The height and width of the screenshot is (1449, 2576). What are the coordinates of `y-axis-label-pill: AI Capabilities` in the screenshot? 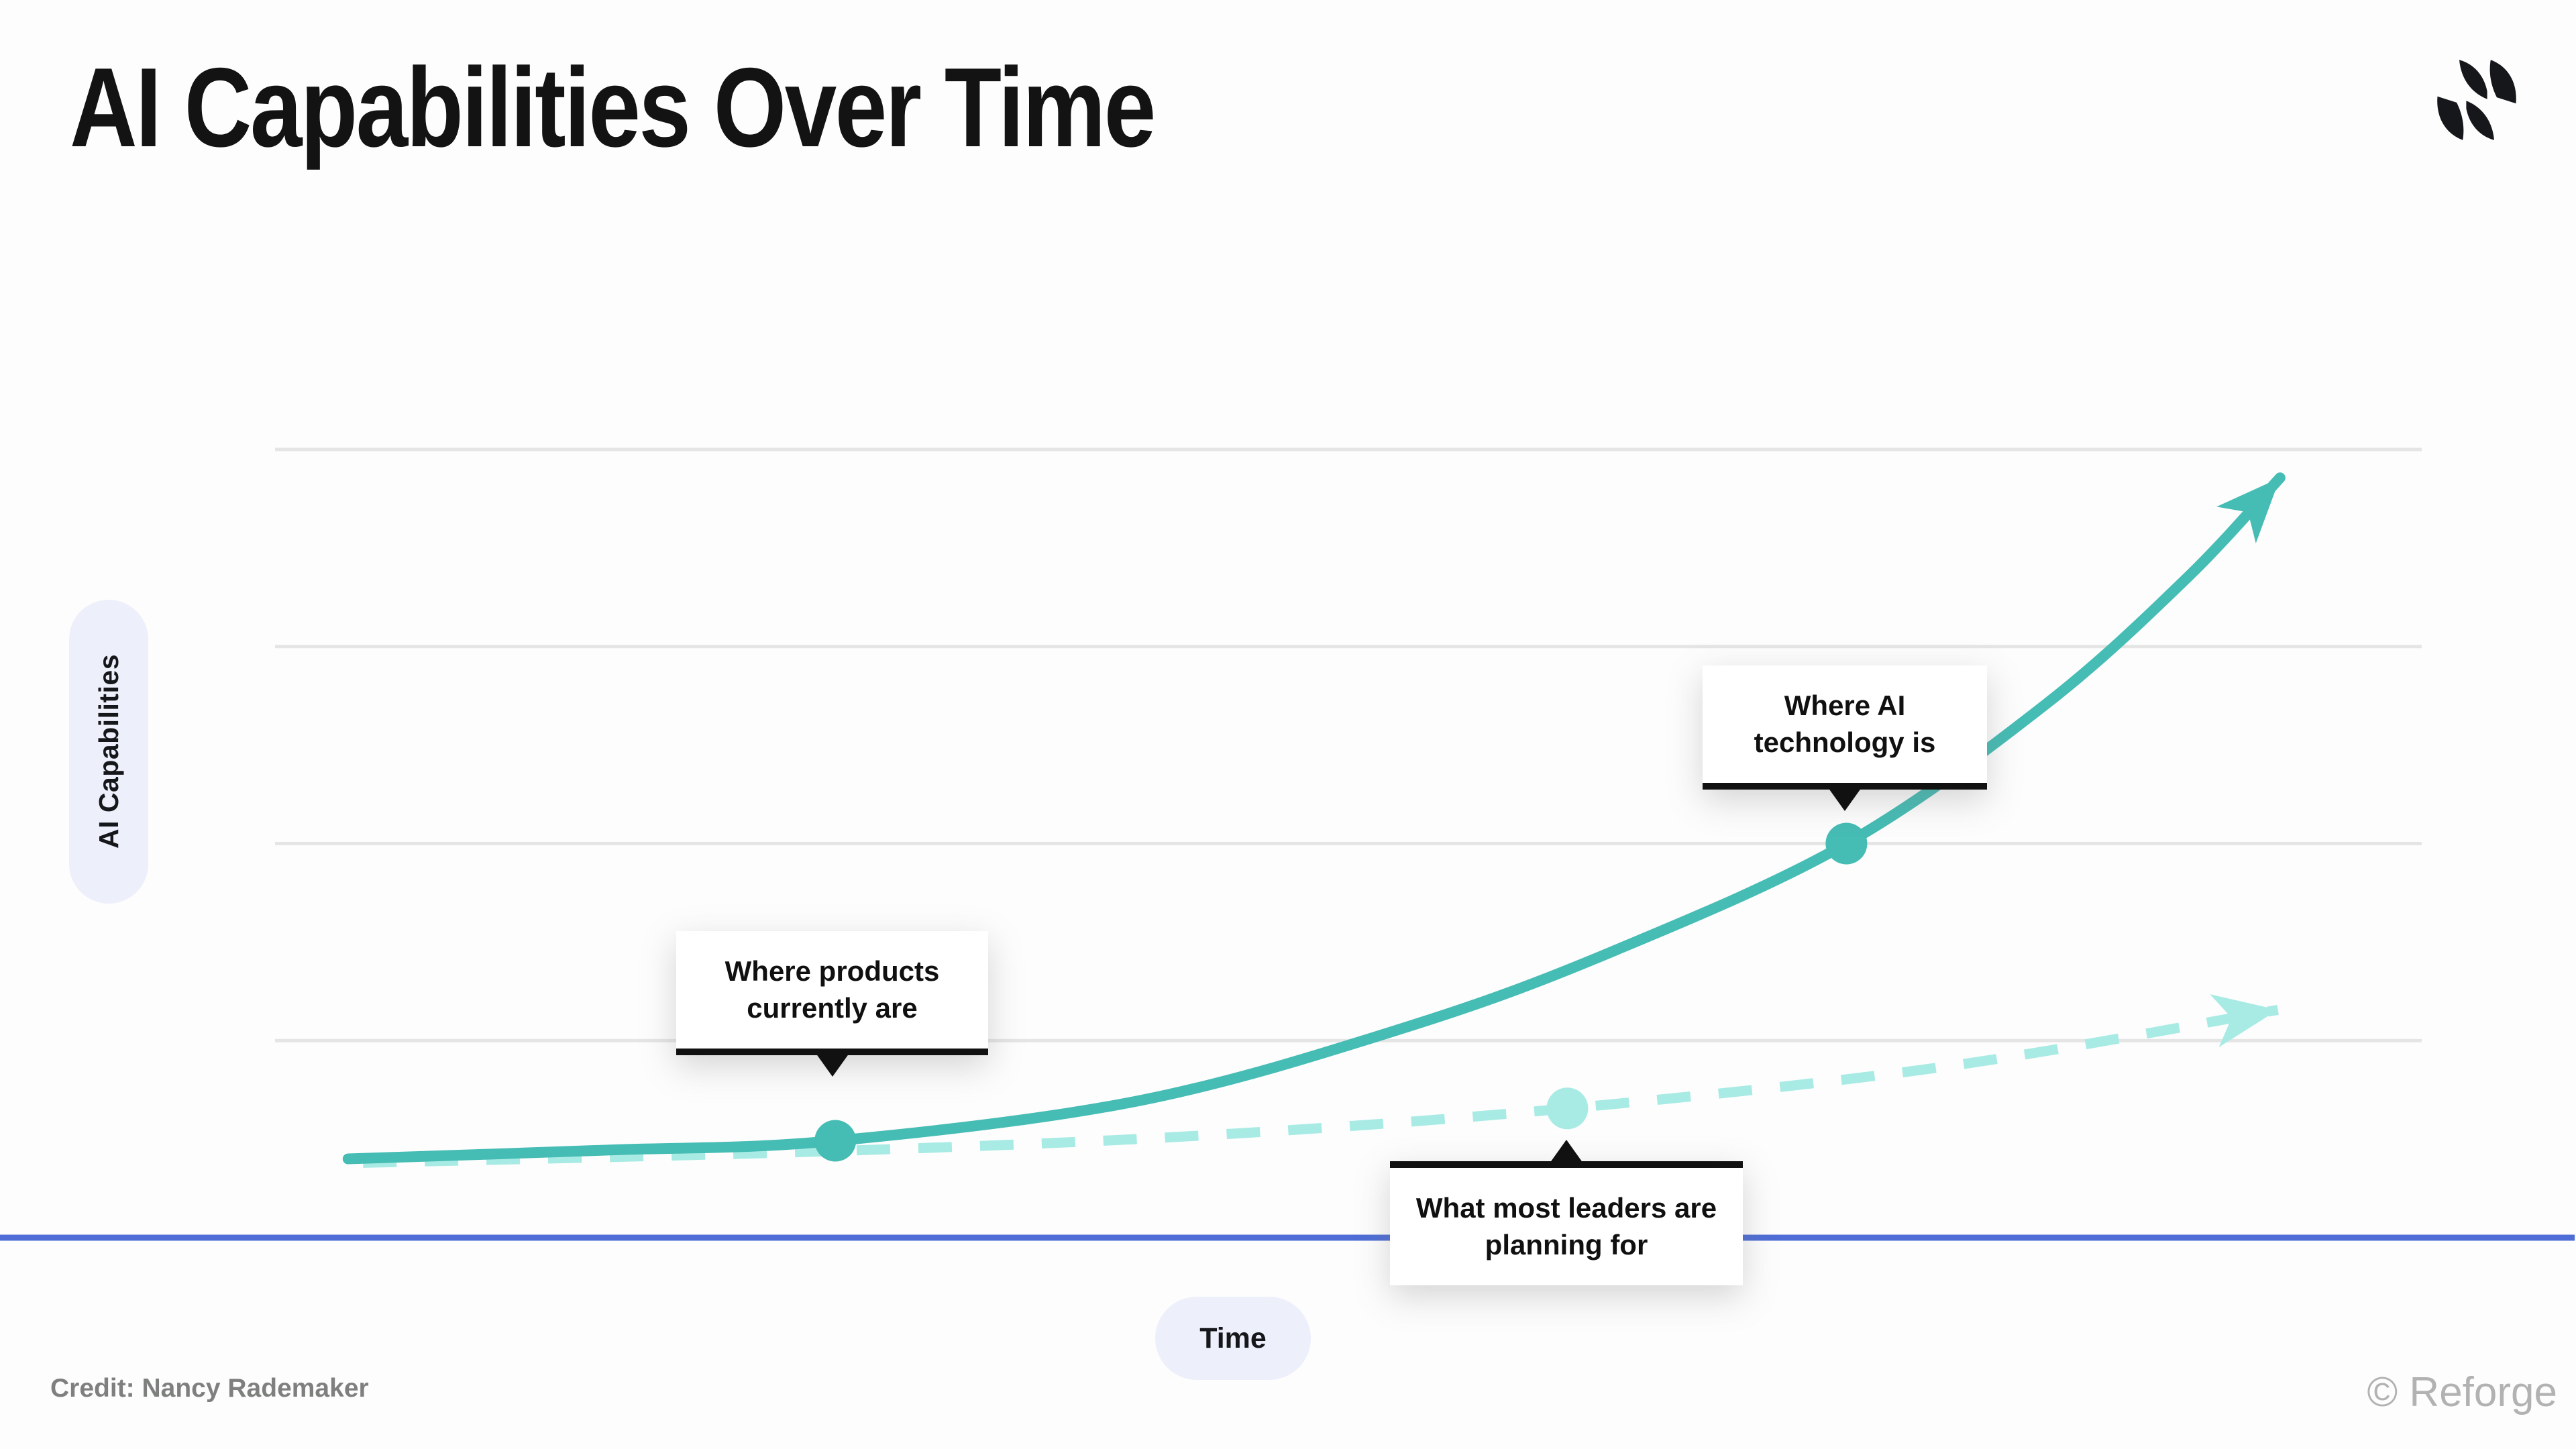 It's located at (108, 752).